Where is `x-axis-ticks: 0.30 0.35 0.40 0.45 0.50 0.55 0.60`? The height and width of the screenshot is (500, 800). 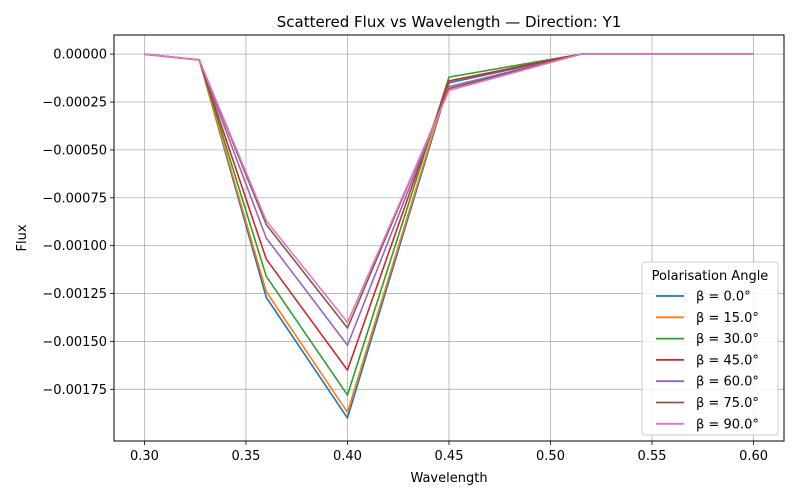 x-axis-ticks: 0.30 0.35 0.40 0.45 0.50 0.55 0.60 is located at coordinates (449, 452).